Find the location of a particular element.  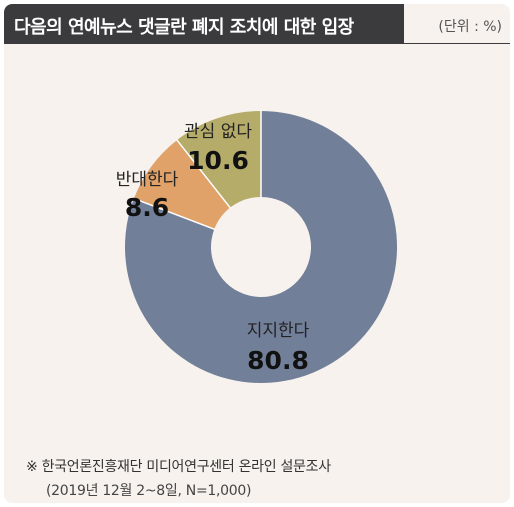

source-note: ※ 한국언론진흥재단 미디어연구센터 온라인 설문조사 is located at coordinates (178, 467).